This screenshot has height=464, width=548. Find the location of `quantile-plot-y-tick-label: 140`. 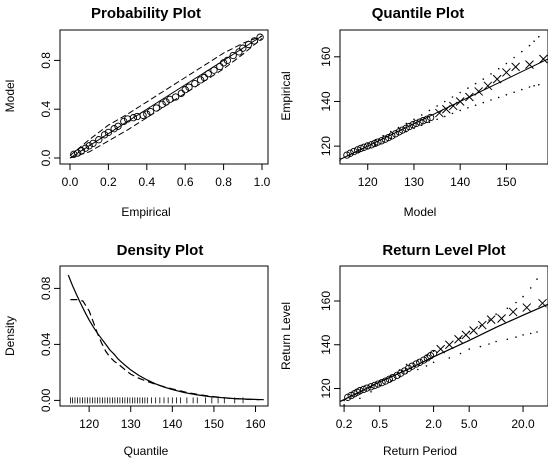

quantile-plot-y-tick-label: 140 is located at coordinates (326, 101).